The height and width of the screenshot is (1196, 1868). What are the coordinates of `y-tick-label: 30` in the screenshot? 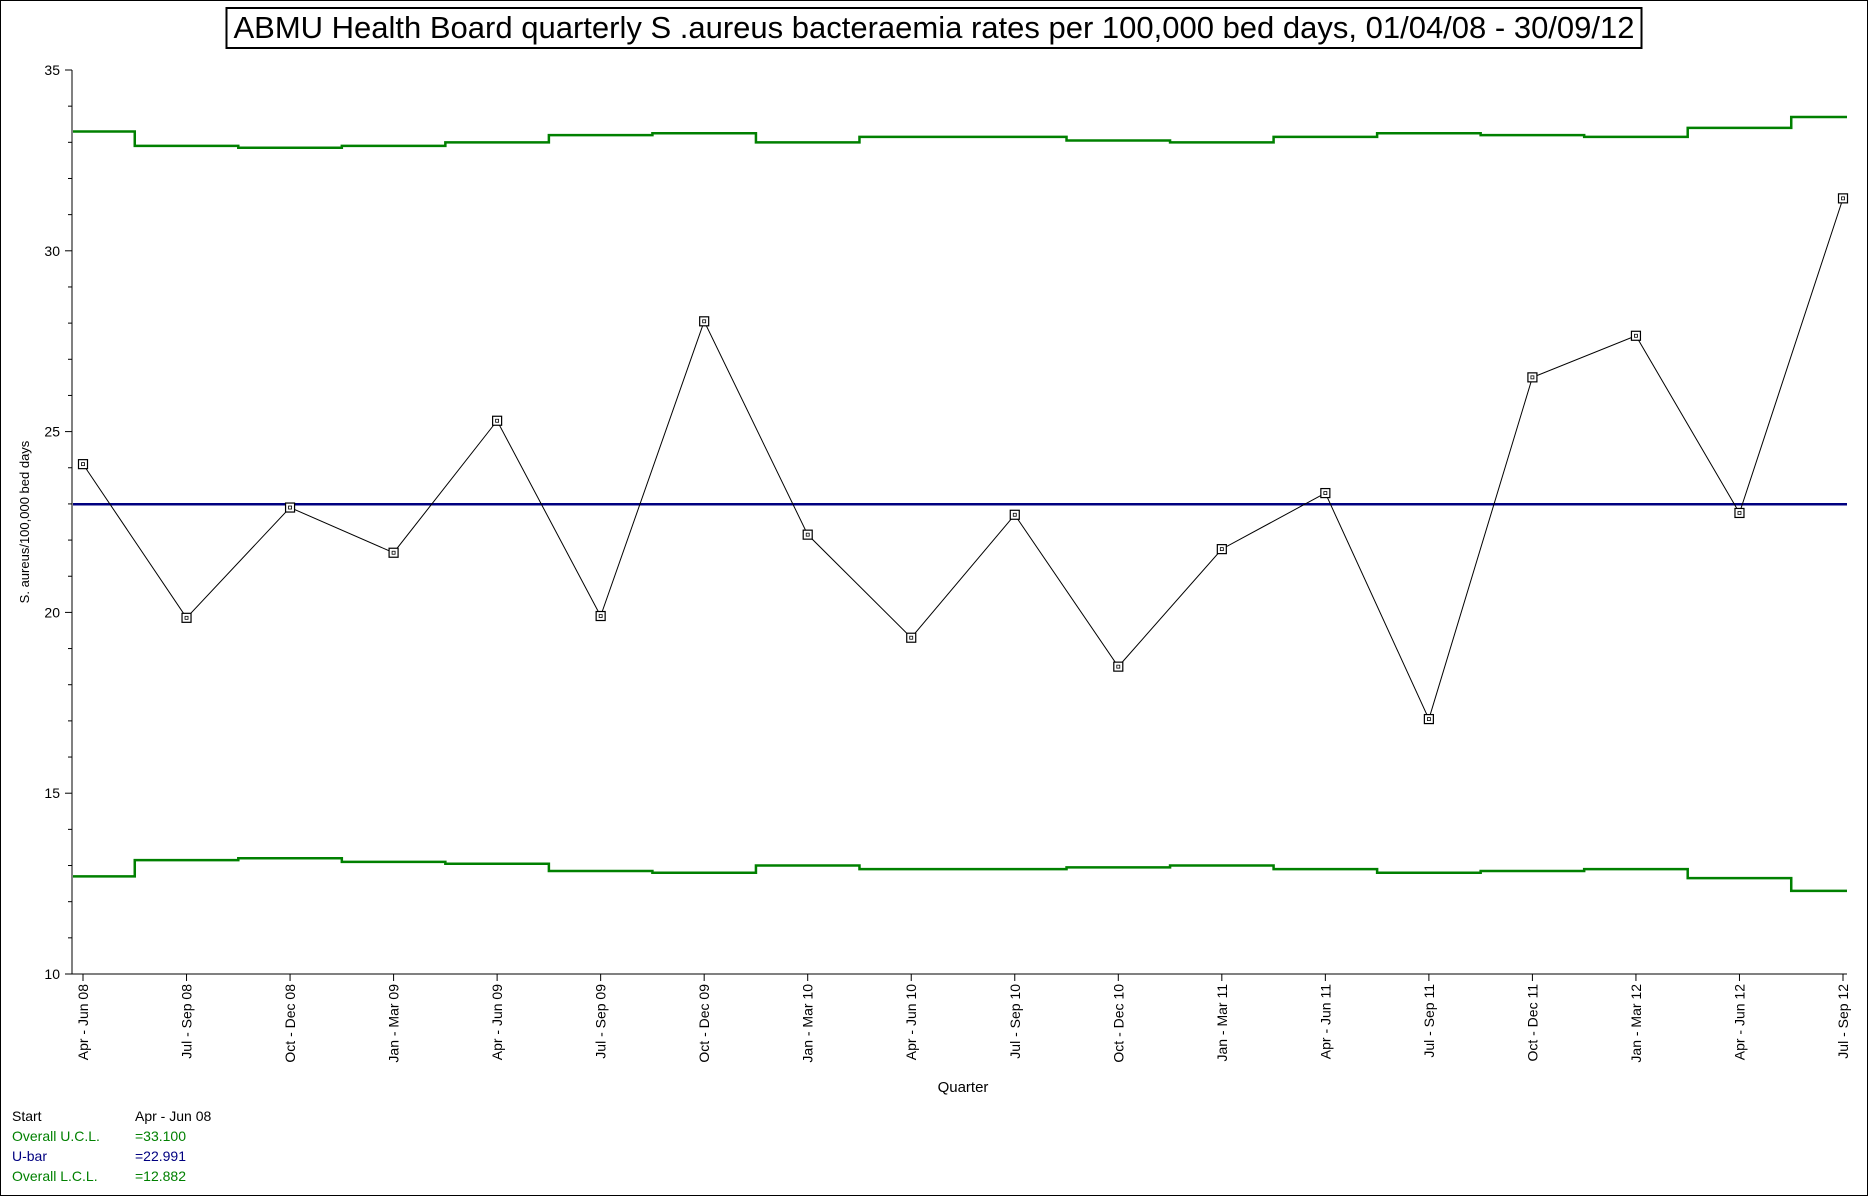 It's located at (52, 251).